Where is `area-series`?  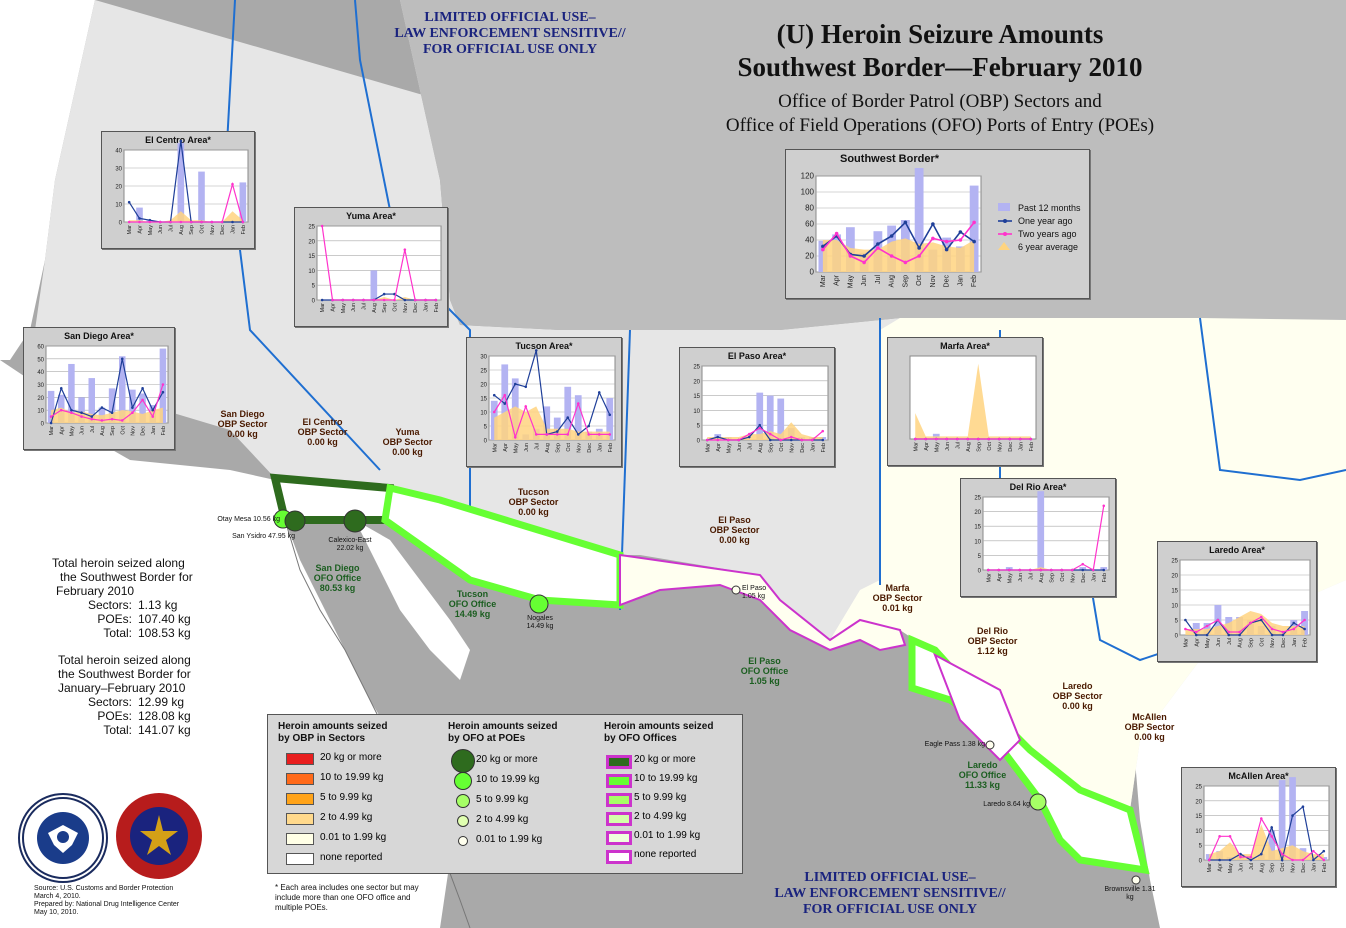
area-series is located at coordinates (973, 401).